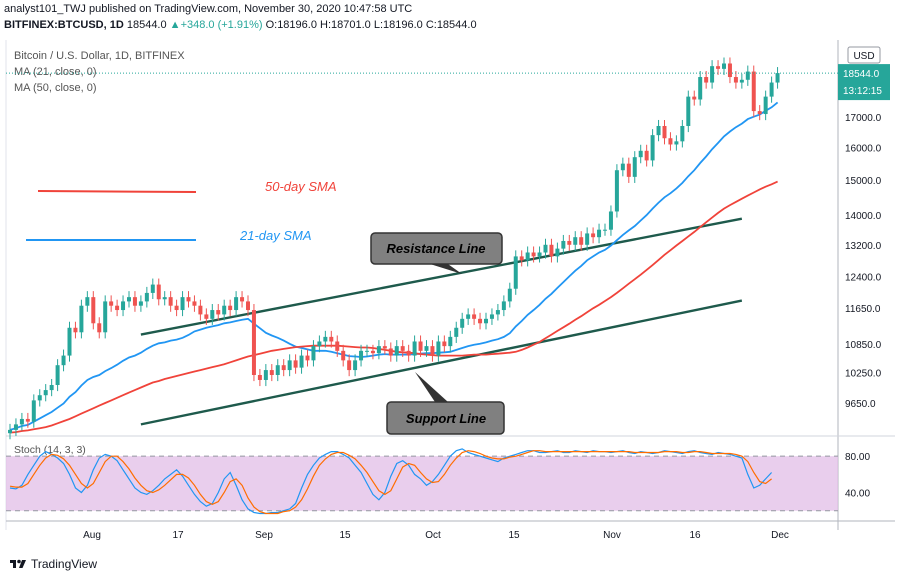 The height and width of the screenshot is (581, 900). What do you see at coordinates (441, 276) in the screenshot?
I see `resistance-trendline` at bounding box center [441, 276].